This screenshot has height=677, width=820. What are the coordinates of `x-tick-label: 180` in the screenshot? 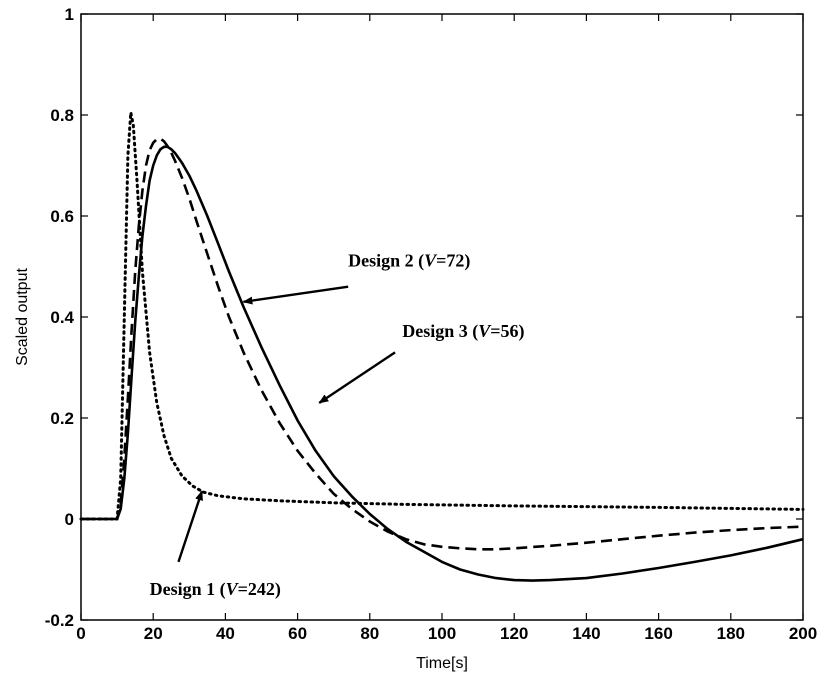 It's located at (731, 633).